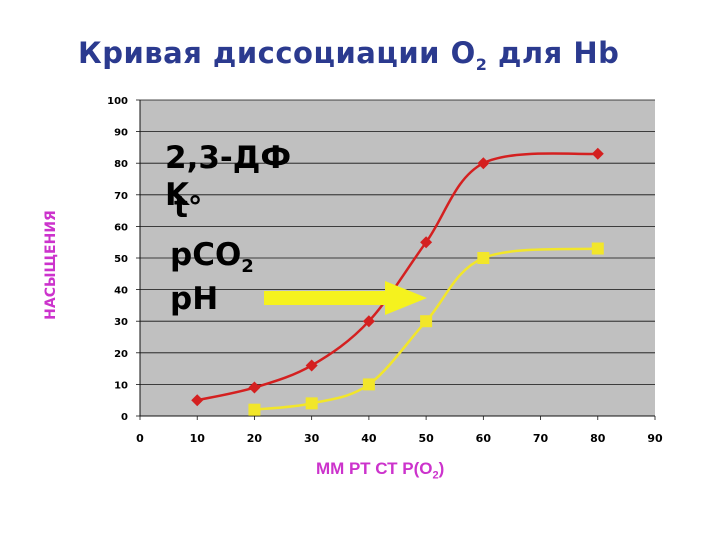 Image resolution: width=720 pixels, height=540 pixels. I want to click on chart-title: Кривая диссоциации O2 для Hb, so click(348, 55).